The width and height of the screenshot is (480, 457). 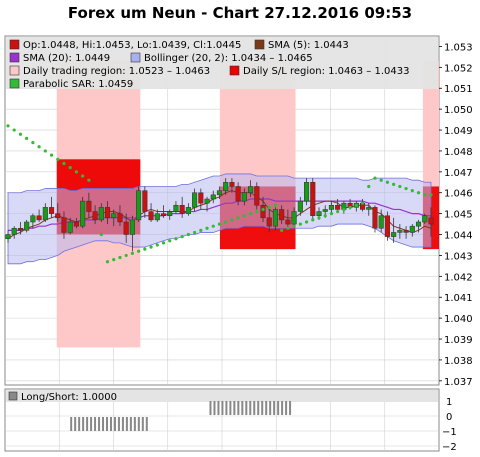 I want to click on y-tick-label: 1.049, so click(x=458, y=131).